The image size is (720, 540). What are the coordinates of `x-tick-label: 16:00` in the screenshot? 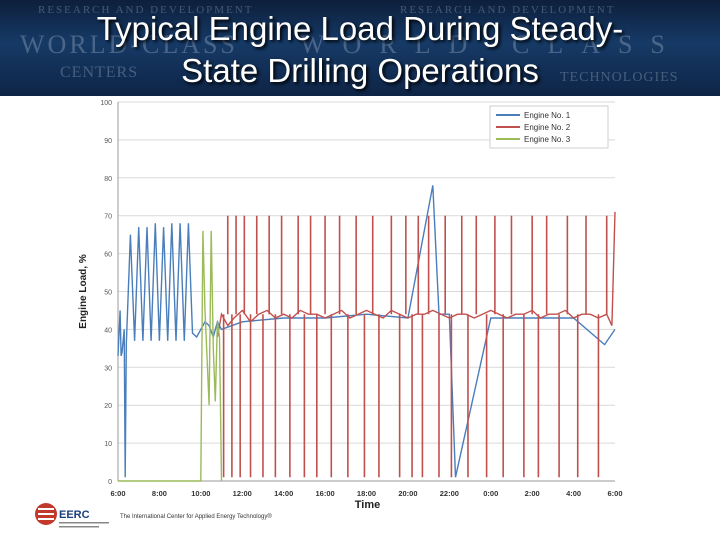 It's located at (324, 493).